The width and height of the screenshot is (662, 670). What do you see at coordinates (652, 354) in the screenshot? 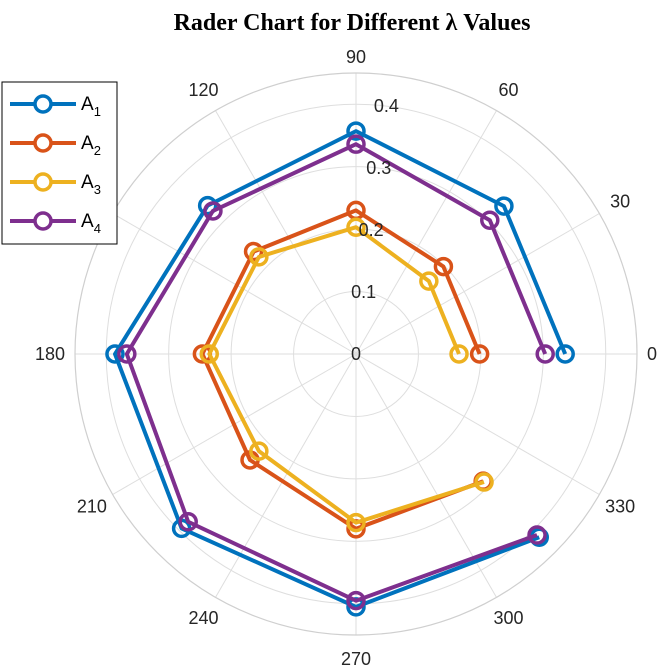
I see `angle-tick-label: 0` at bounding box center [652, 354].